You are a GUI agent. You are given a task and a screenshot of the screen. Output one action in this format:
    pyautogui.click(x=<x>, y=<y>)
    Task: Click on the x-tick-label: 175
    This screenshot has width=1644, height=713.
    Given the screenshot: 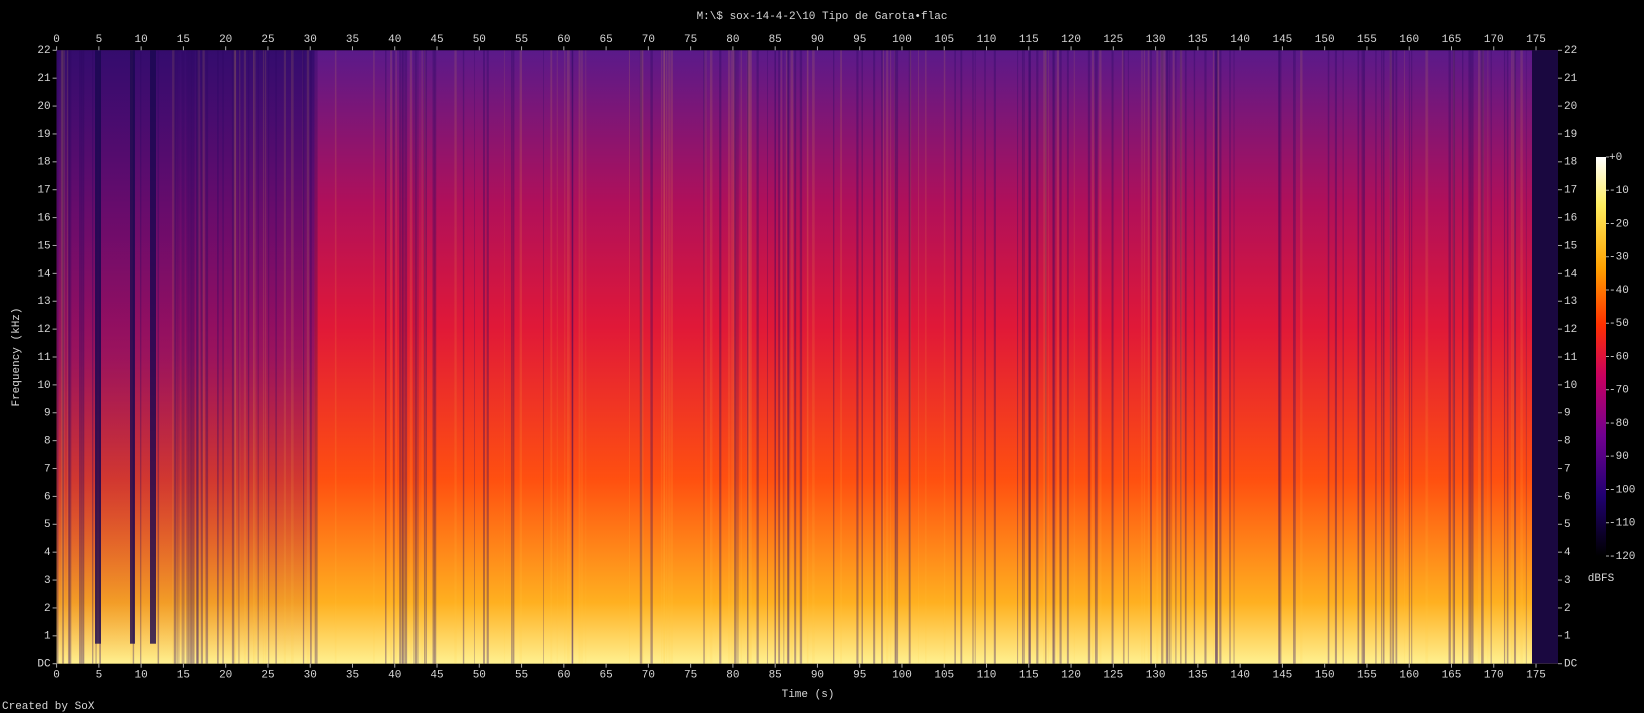 What is the action you would take?
    pyautogui.click(x=1536, y=676)
    